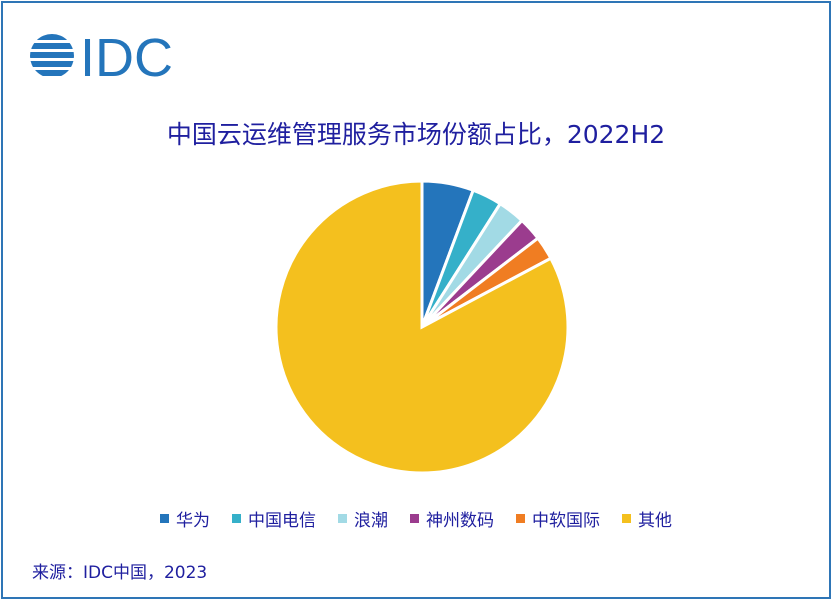  What do you see at coordinates (371, 521) in the screenshot?
I see `legend-label: 浪潮` at bounding box center [371, 521].